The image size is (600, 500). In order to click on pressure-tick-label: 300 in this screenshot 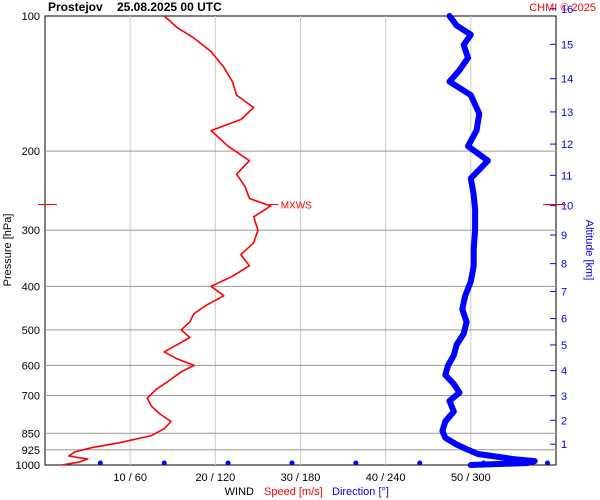, I will do `click(31, 231)`.